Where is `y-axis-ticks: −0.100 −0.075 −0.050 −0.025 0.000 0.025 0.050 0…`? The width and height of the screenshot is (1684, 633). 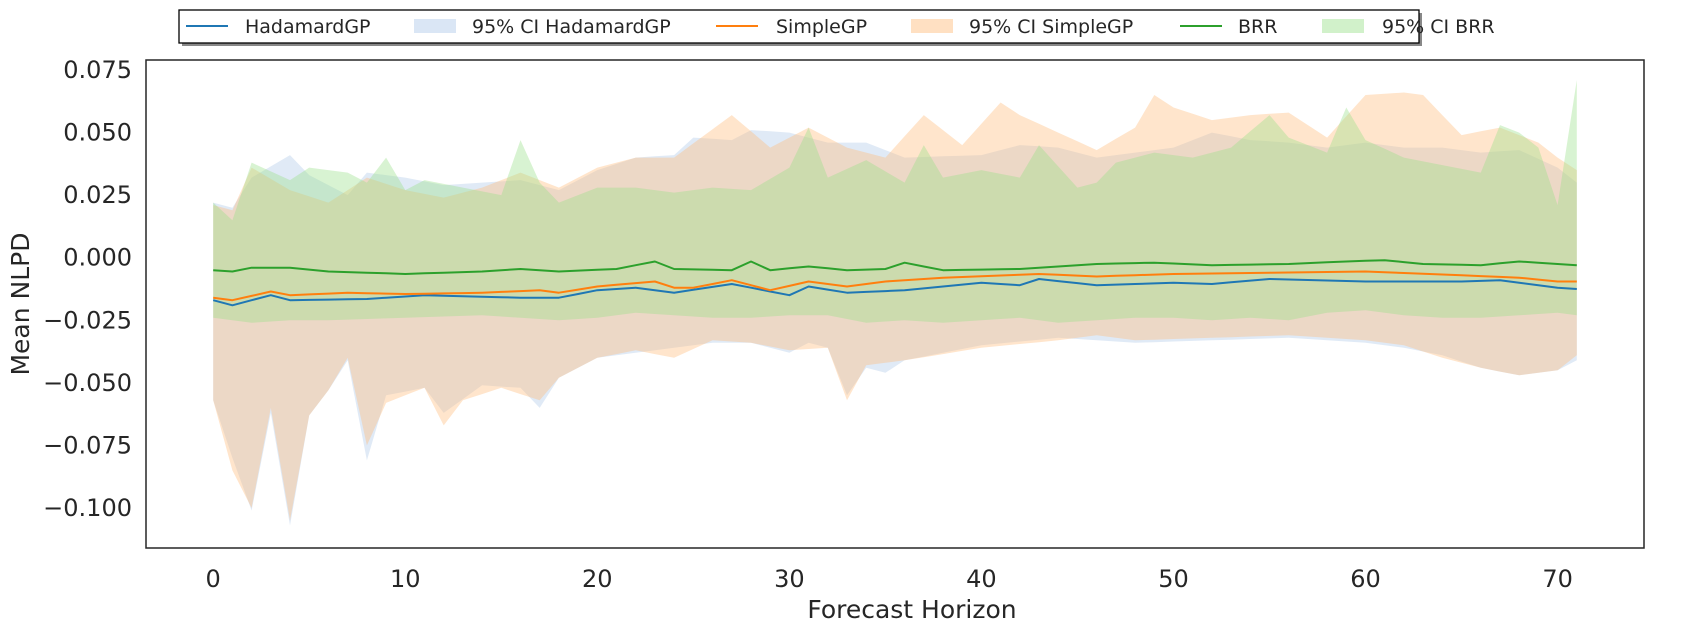
y-axis-ticks: −0.100 −0.075 −0.050 −0.025 0.000 0.025 0.050 0… is located at coordinates (87, 289).